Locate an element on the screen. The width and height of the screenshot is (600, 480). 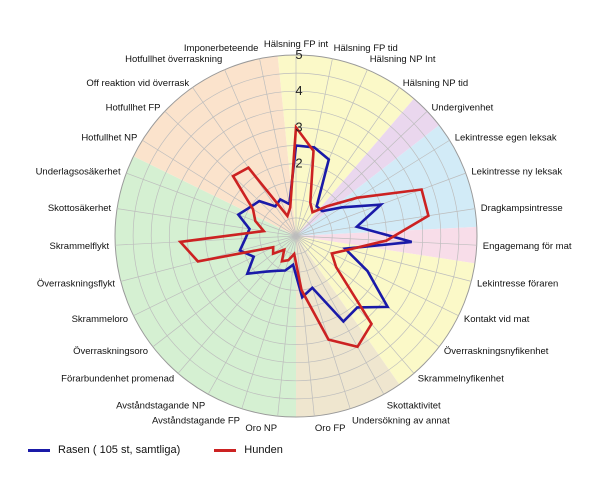
category-label: Oro NP is located at coordinates (261, 428).